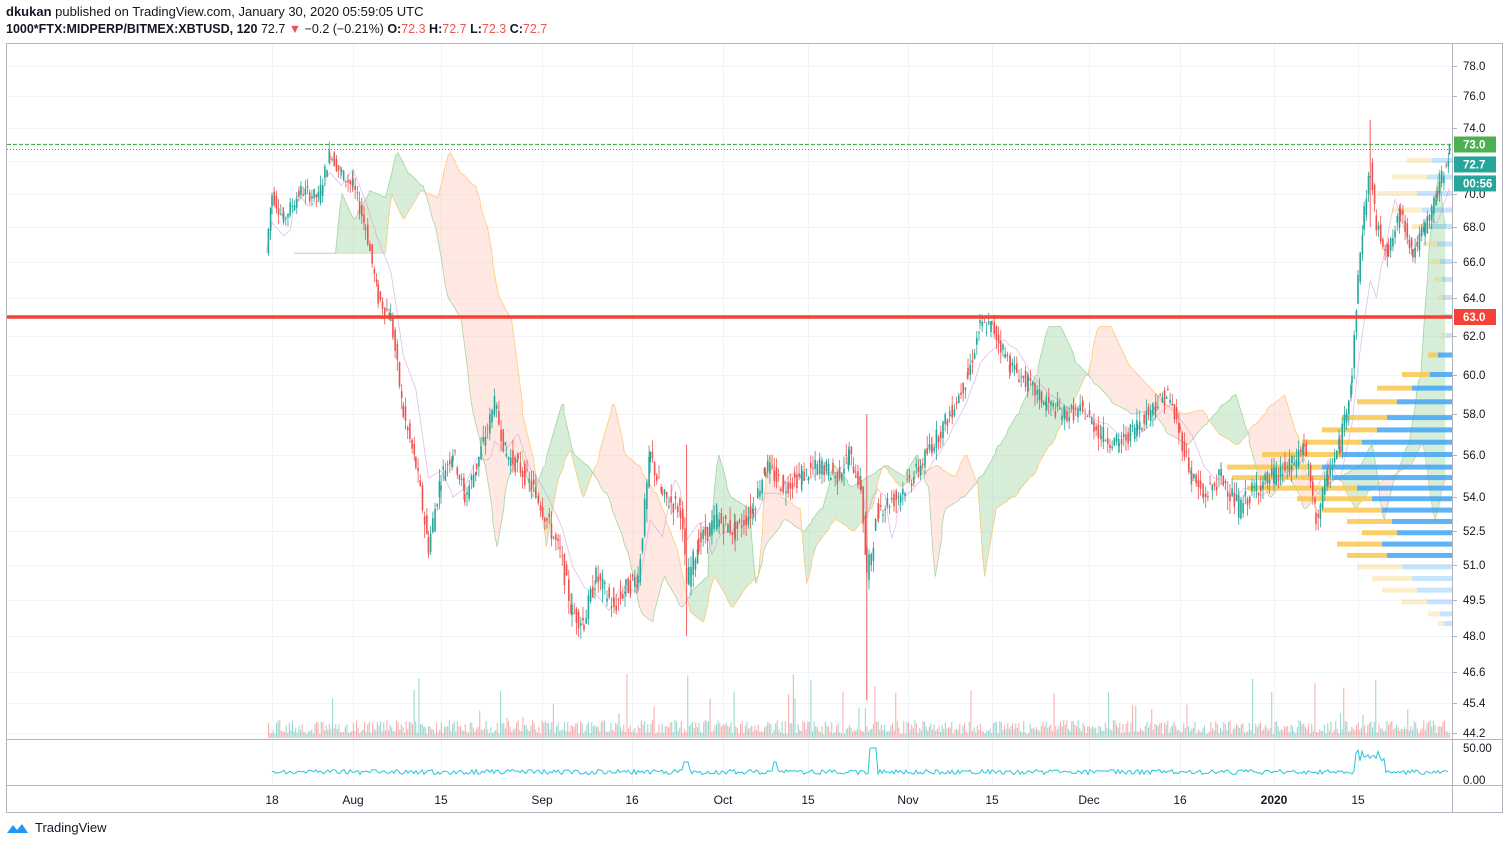 This screenshot has height=849, width=1509. I want to click on price-tick-label: 66.0, so click(1474, 263).